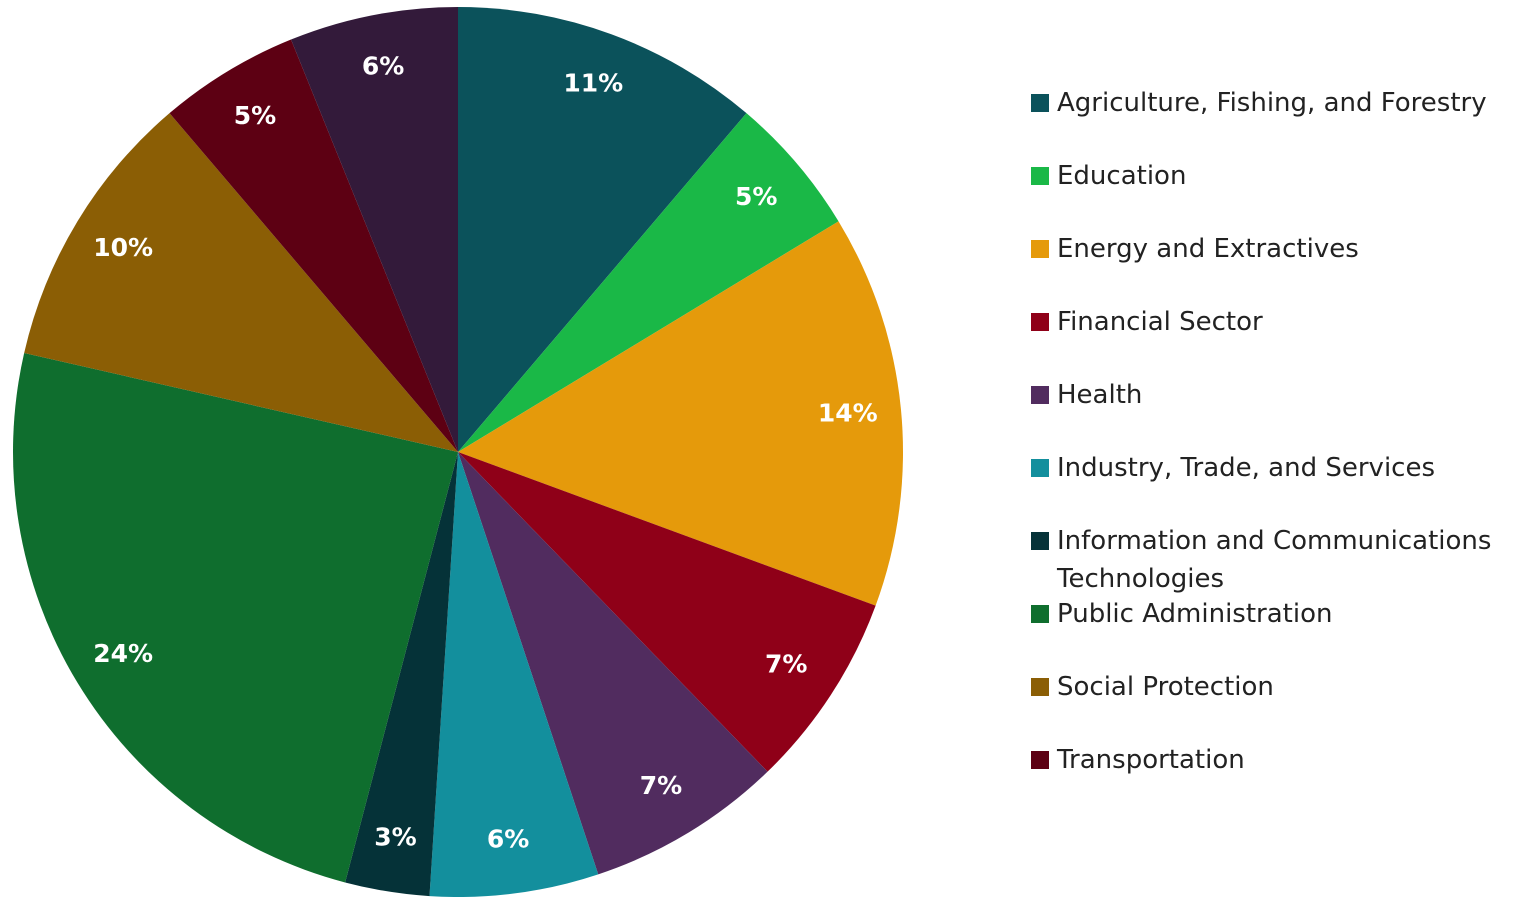  Describe the element at coordinates (1246, 468) in the screenshot. I see `legend-label: Industry, Trade, and Services` at that location.